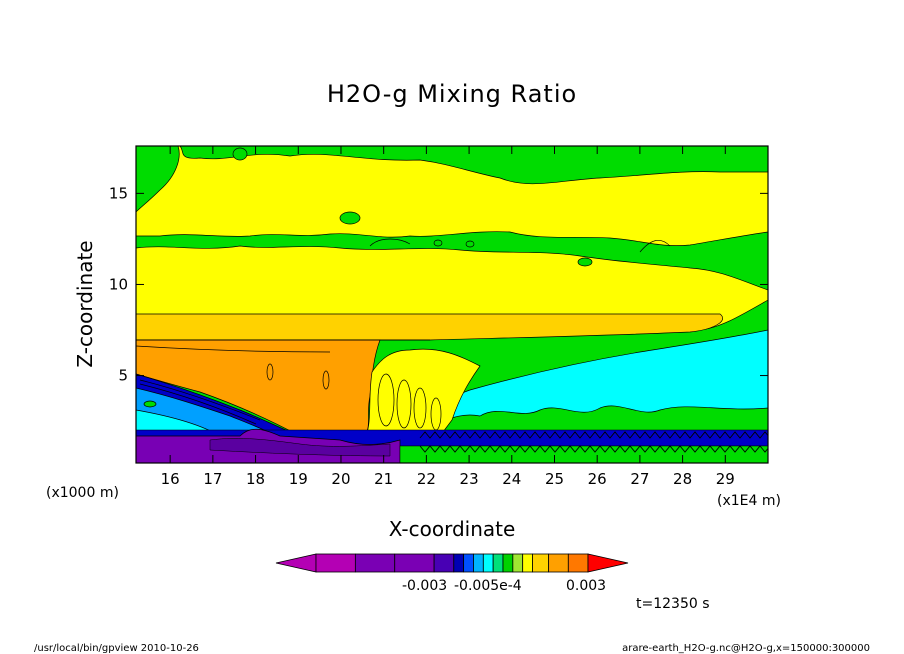 This screenshot has height=654, width=904. What do you see at coordinates (682, 479) in the screenshot?
I see `x-tick-label: 28` at bounding box center [682, 479].